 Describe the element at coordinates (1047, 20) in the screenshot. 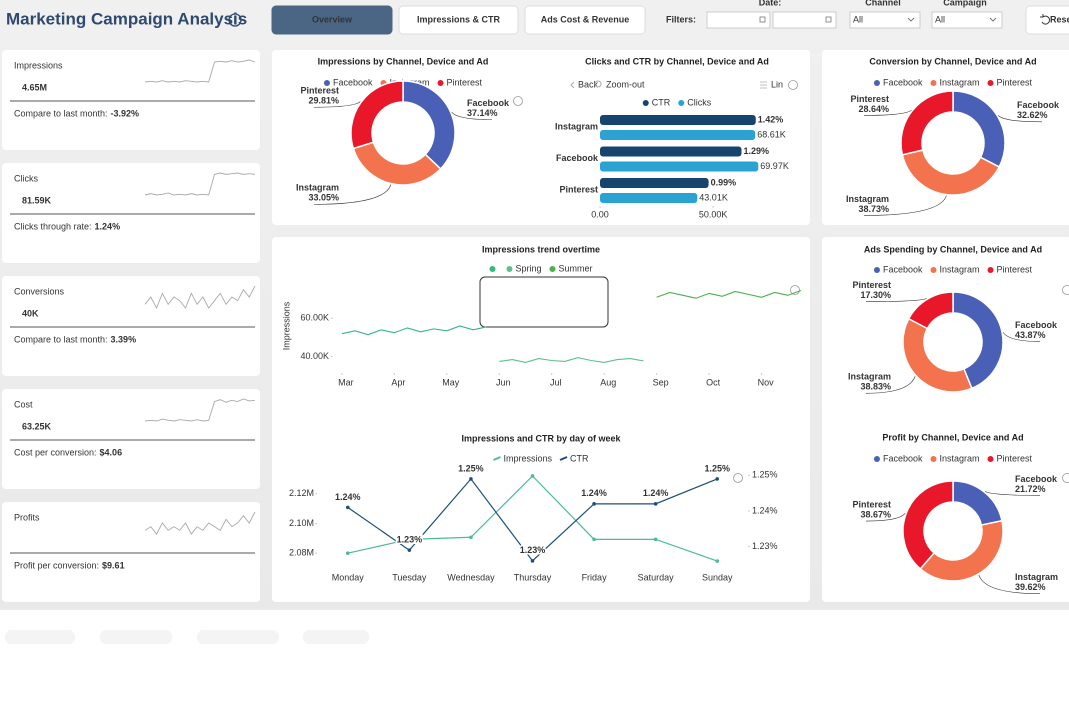

I see `reset-button` at that location.